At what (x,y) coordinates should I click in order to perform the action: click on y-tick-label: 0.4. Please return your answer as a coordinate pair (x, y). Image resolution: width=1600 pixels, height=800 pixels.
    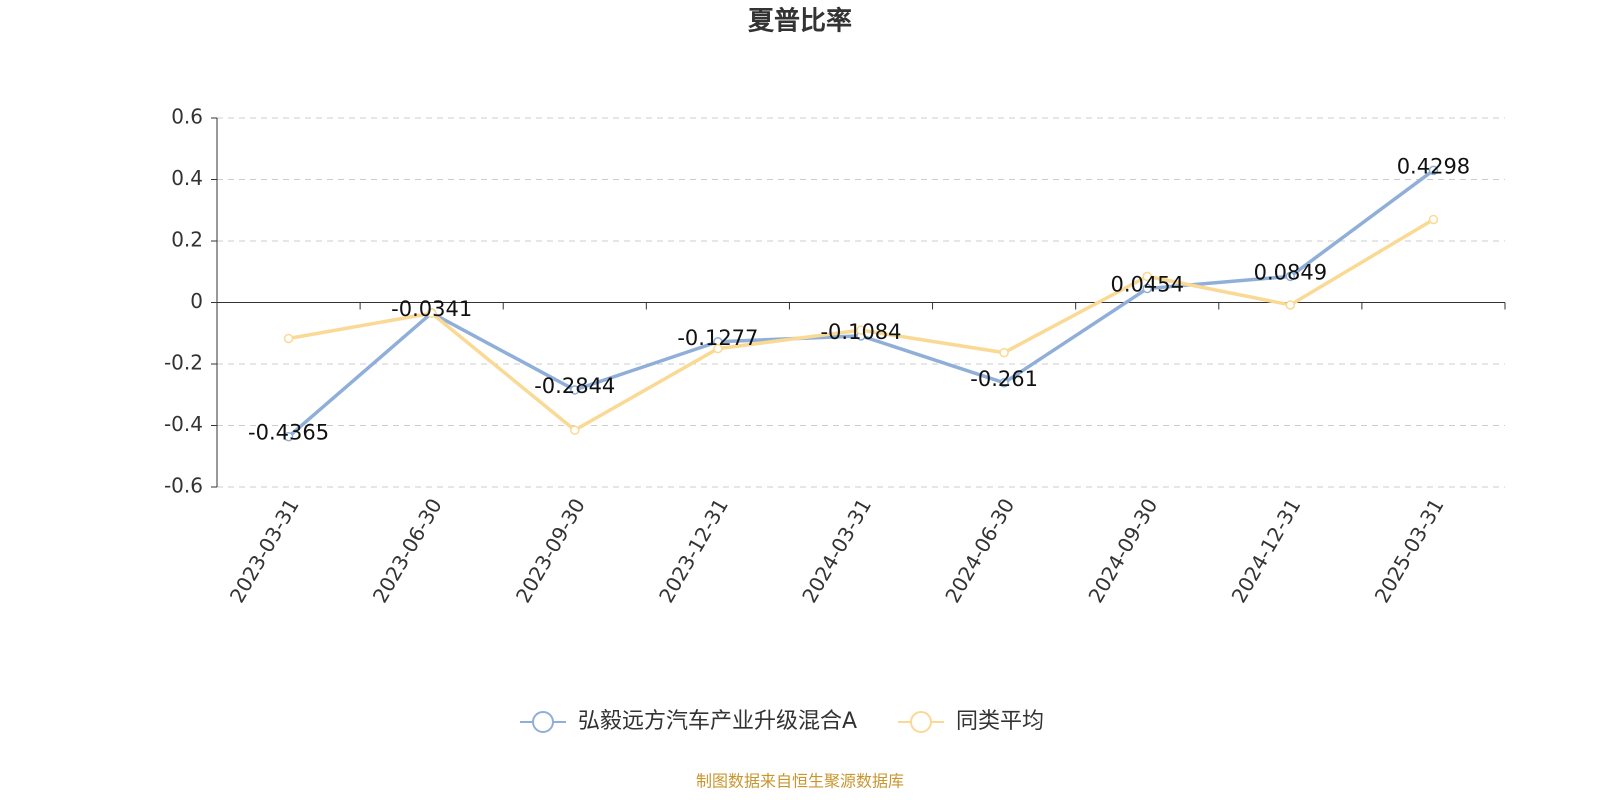
    Looking at the image, I should click on (187, 178).